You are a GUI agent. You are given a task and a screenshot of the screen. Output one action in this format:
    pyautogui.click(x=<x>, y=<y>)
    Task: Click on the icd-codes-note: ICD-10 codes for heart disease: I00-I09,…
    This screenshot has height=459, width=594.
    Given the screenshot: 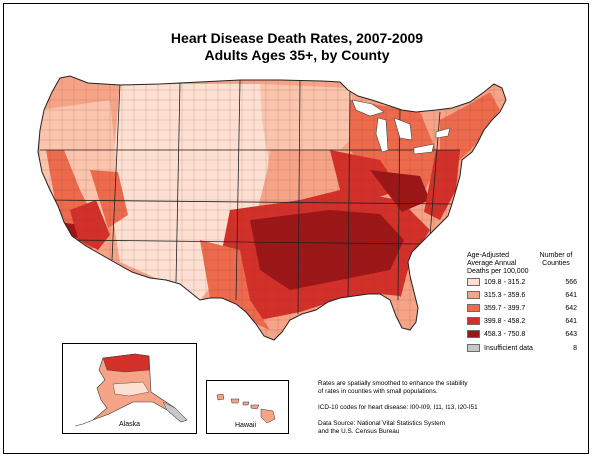 What is the action you would take?
    pyautogui.click(x=398, y=407)
    